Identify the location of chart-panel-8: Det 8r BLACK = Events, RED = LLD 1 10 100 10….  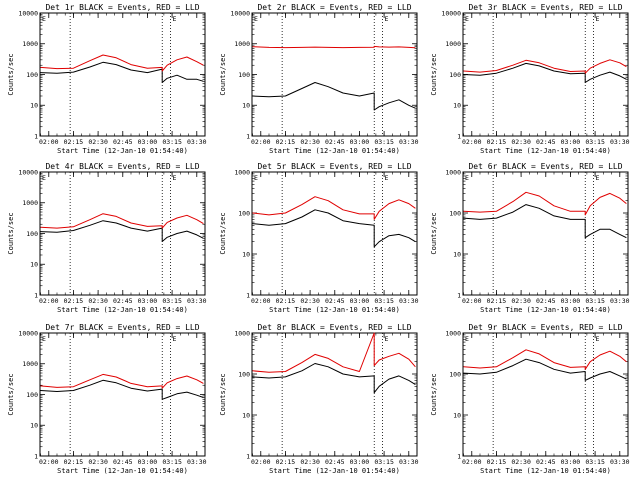
(319, 399).